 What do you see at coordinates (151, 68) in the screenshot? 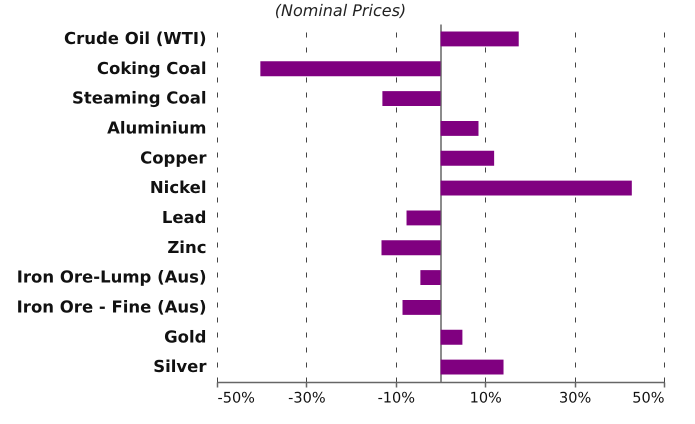
I see `y-tick-label: Coking Coal` at bounding box center [151, 68].